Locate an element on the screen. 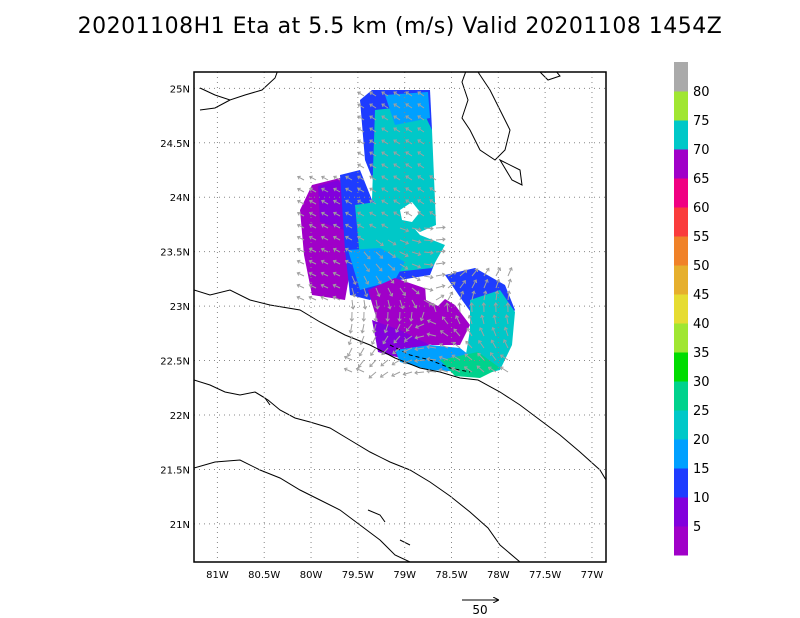  colorbar-label: 35 is located at coordinates (701, 353).